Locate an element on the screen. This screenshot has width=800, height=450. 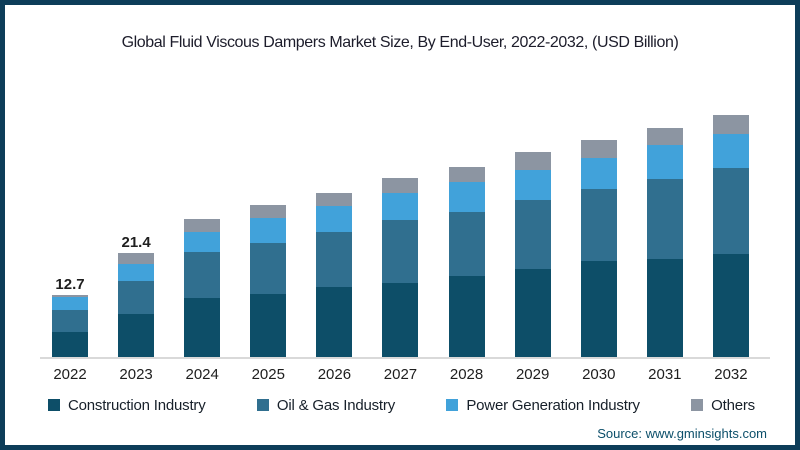
bar-segment-power-generation-industry-2029 is located at coordinates (532, 185).